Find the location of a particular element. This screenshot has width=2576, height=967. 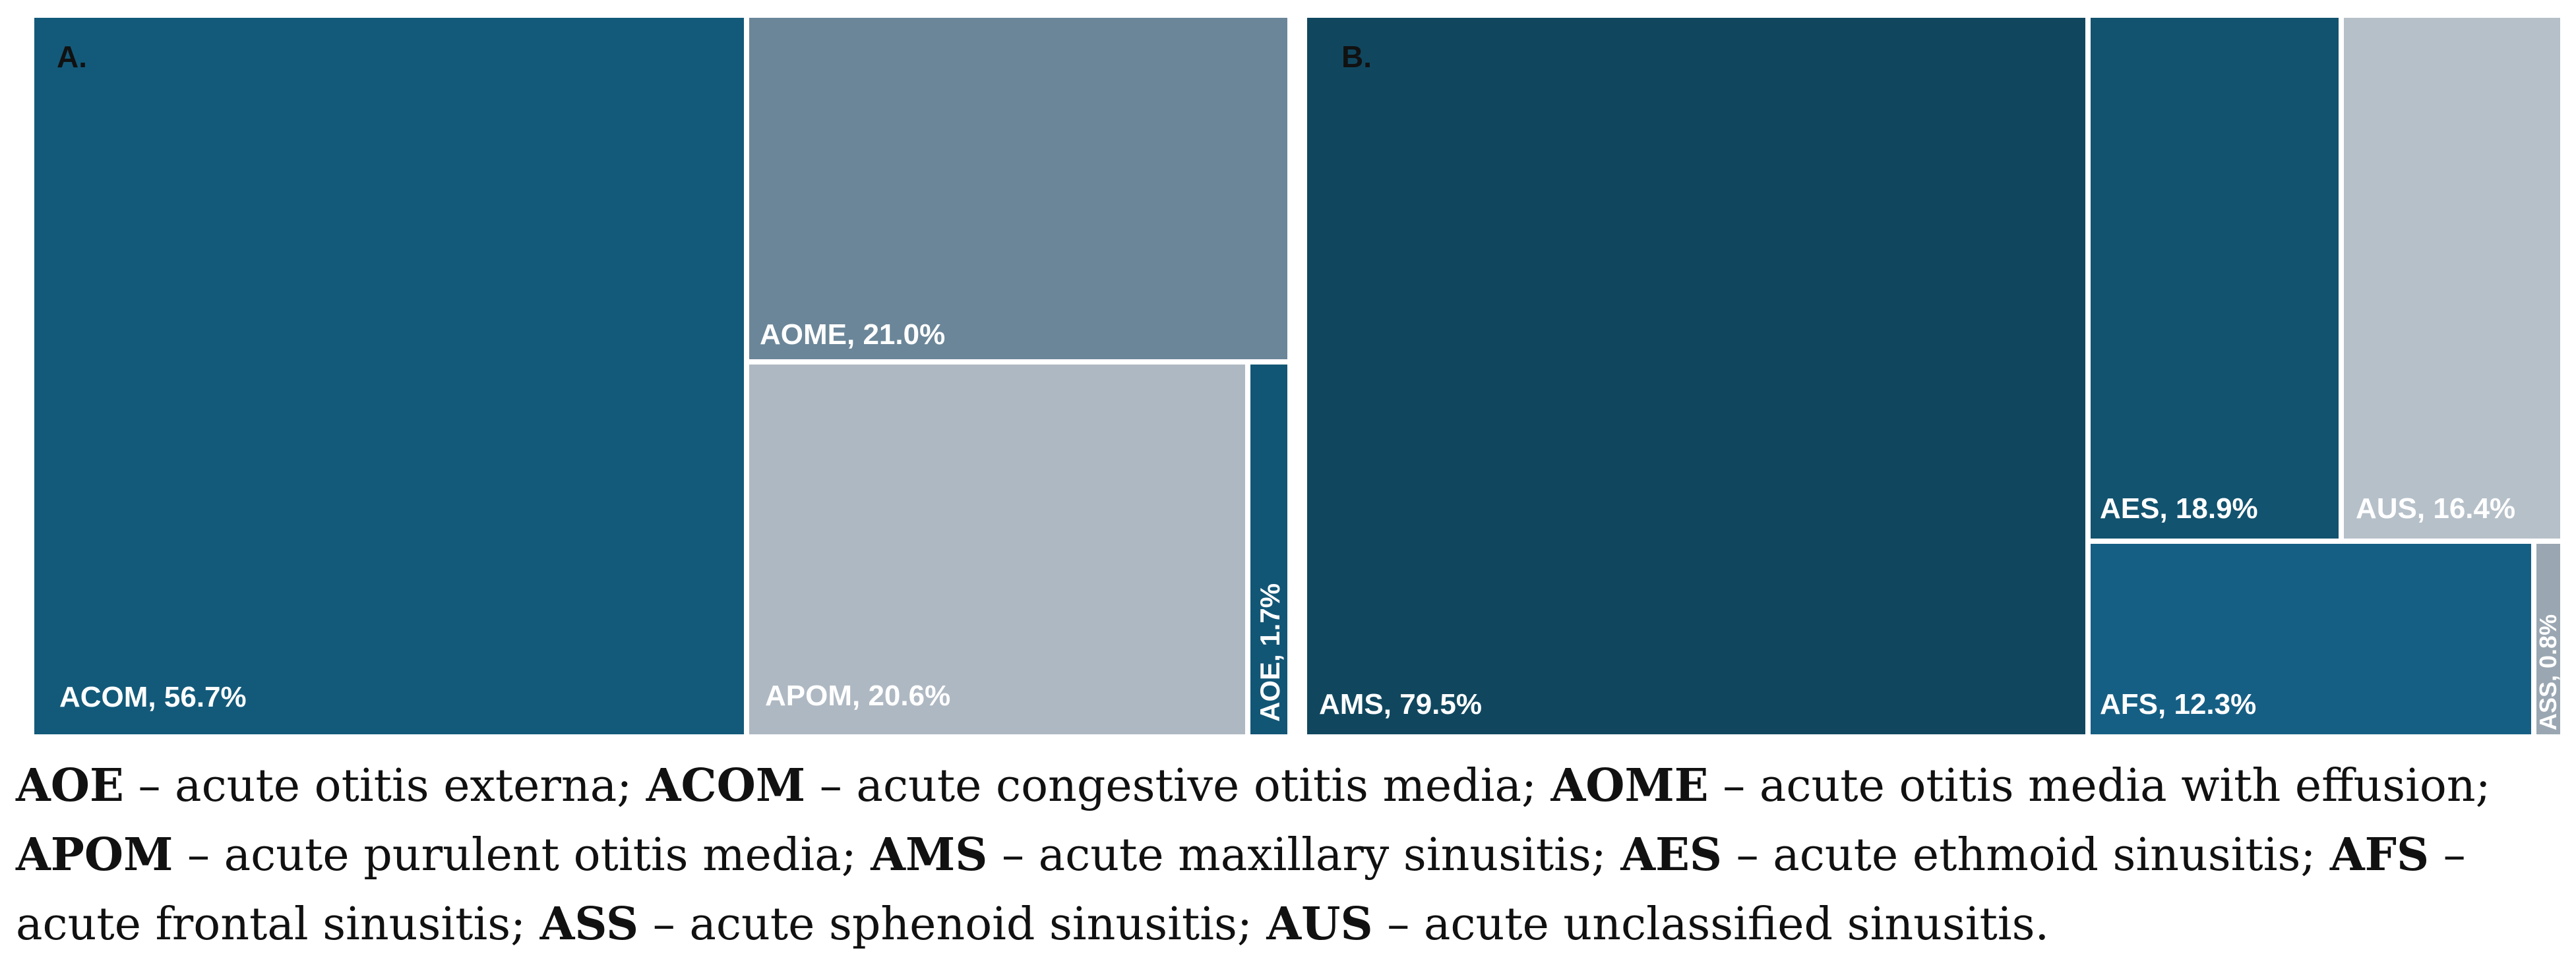

treemap-cell-apom is located at coordinates (997, 549).